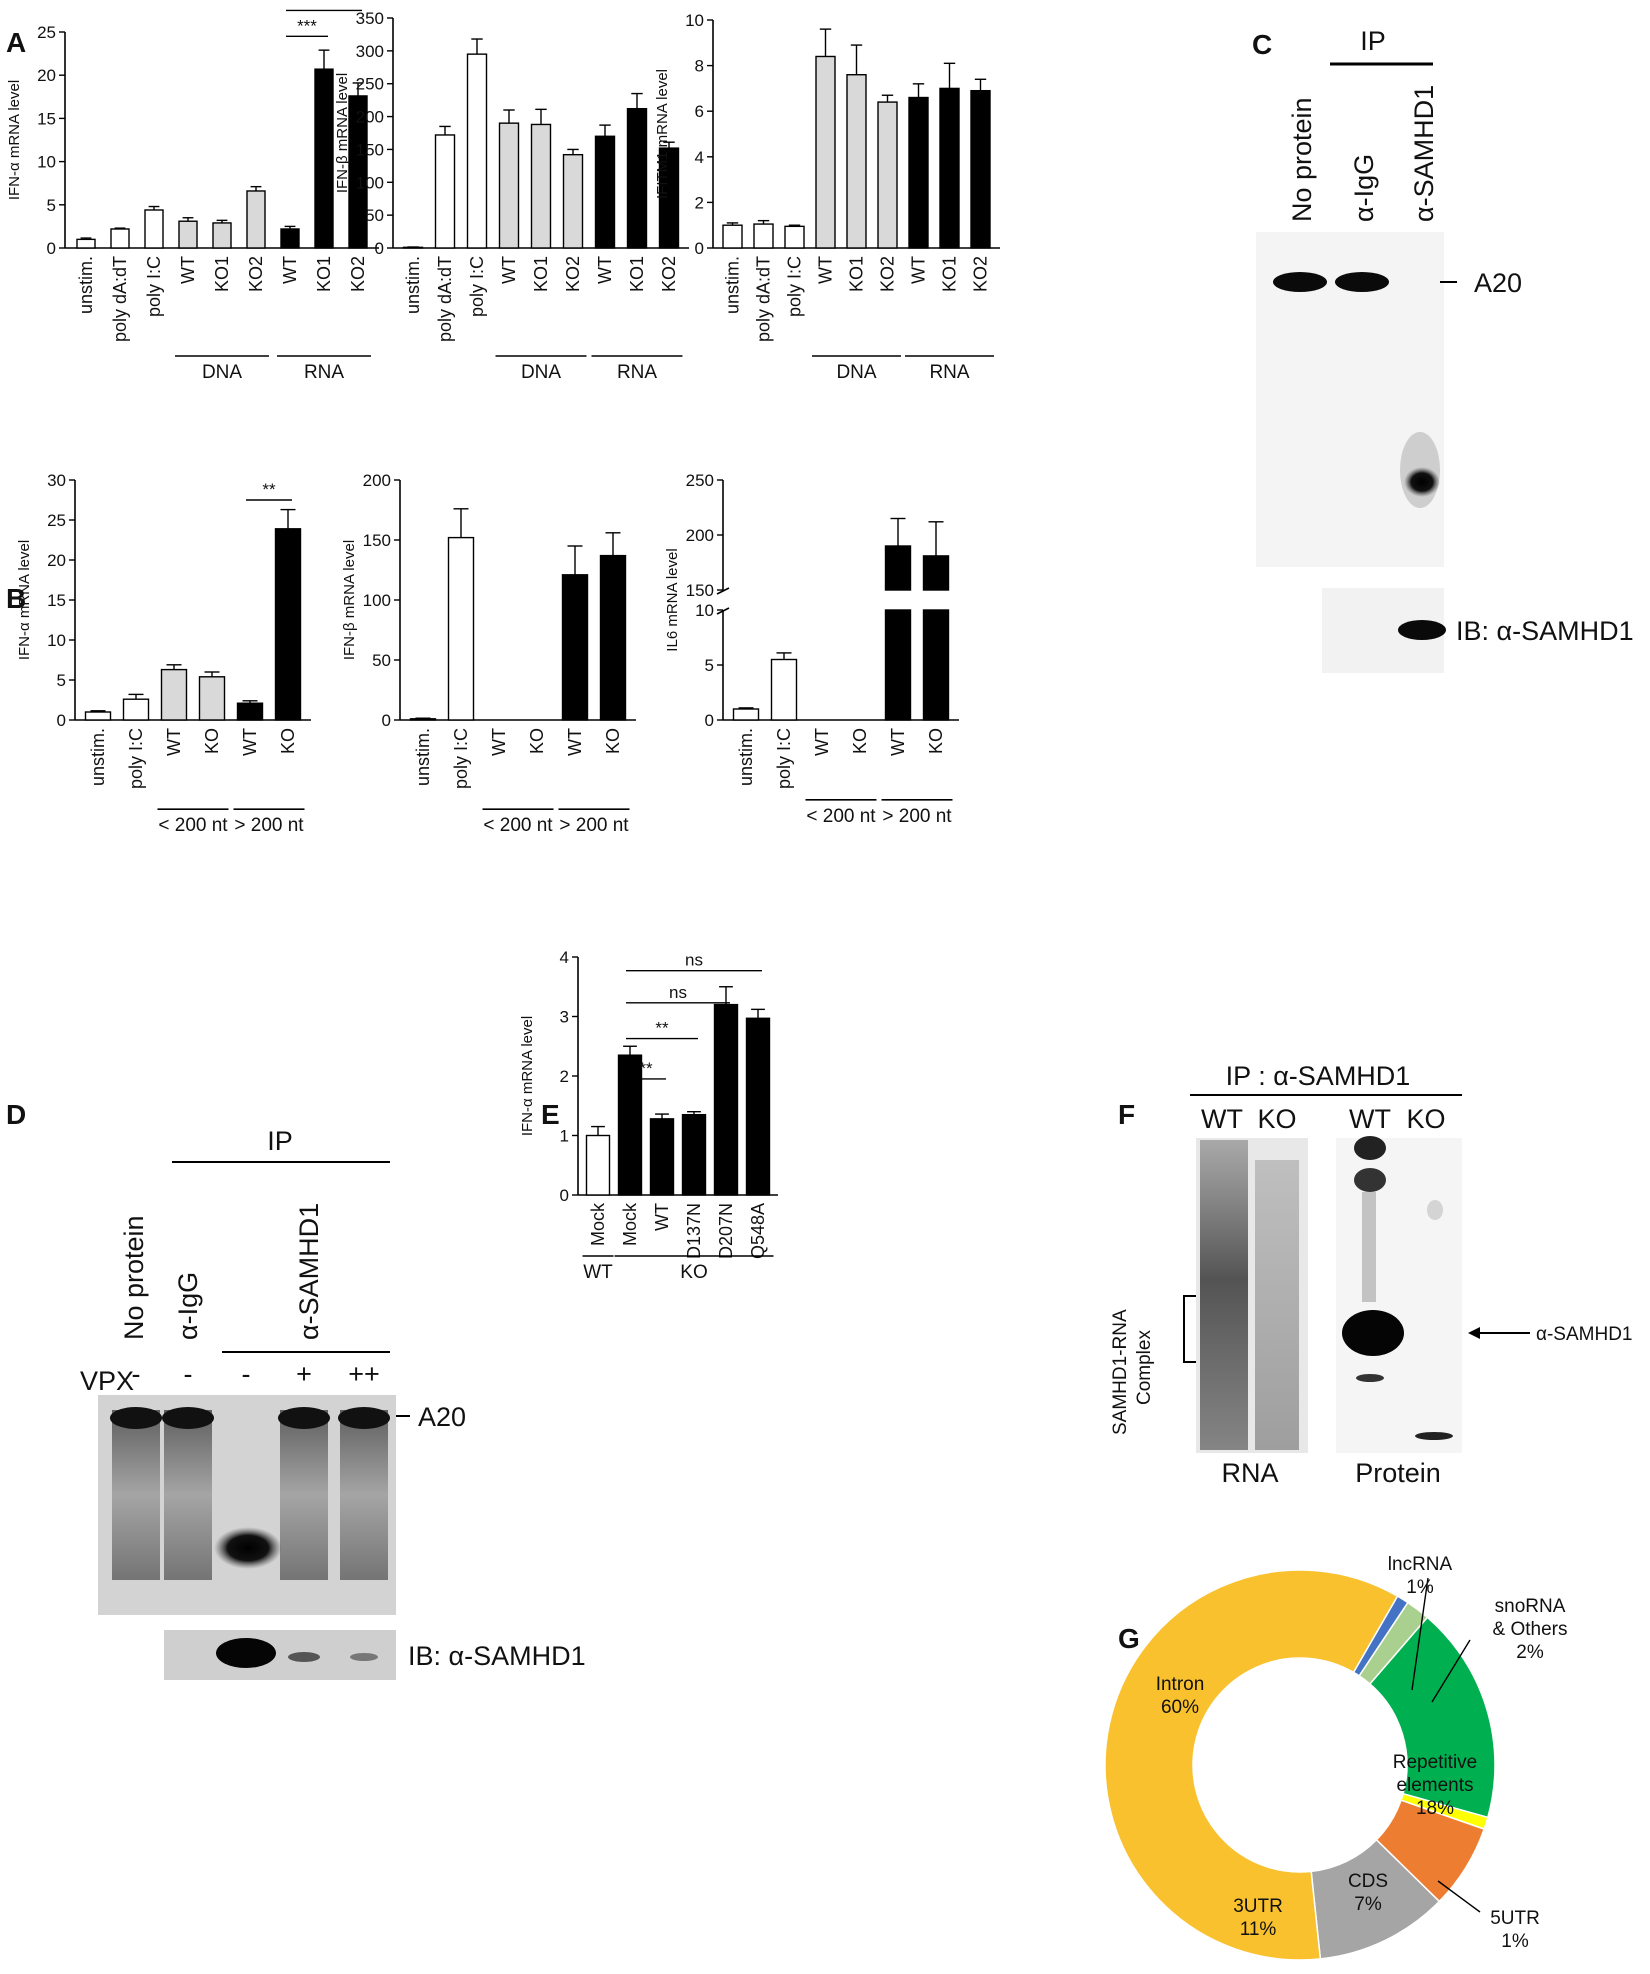 The height and width of the screenshot is (1974, 1650). Describe the element at coordinates (1459, 1896) in the screenshot. I see `leader-line` at that location.